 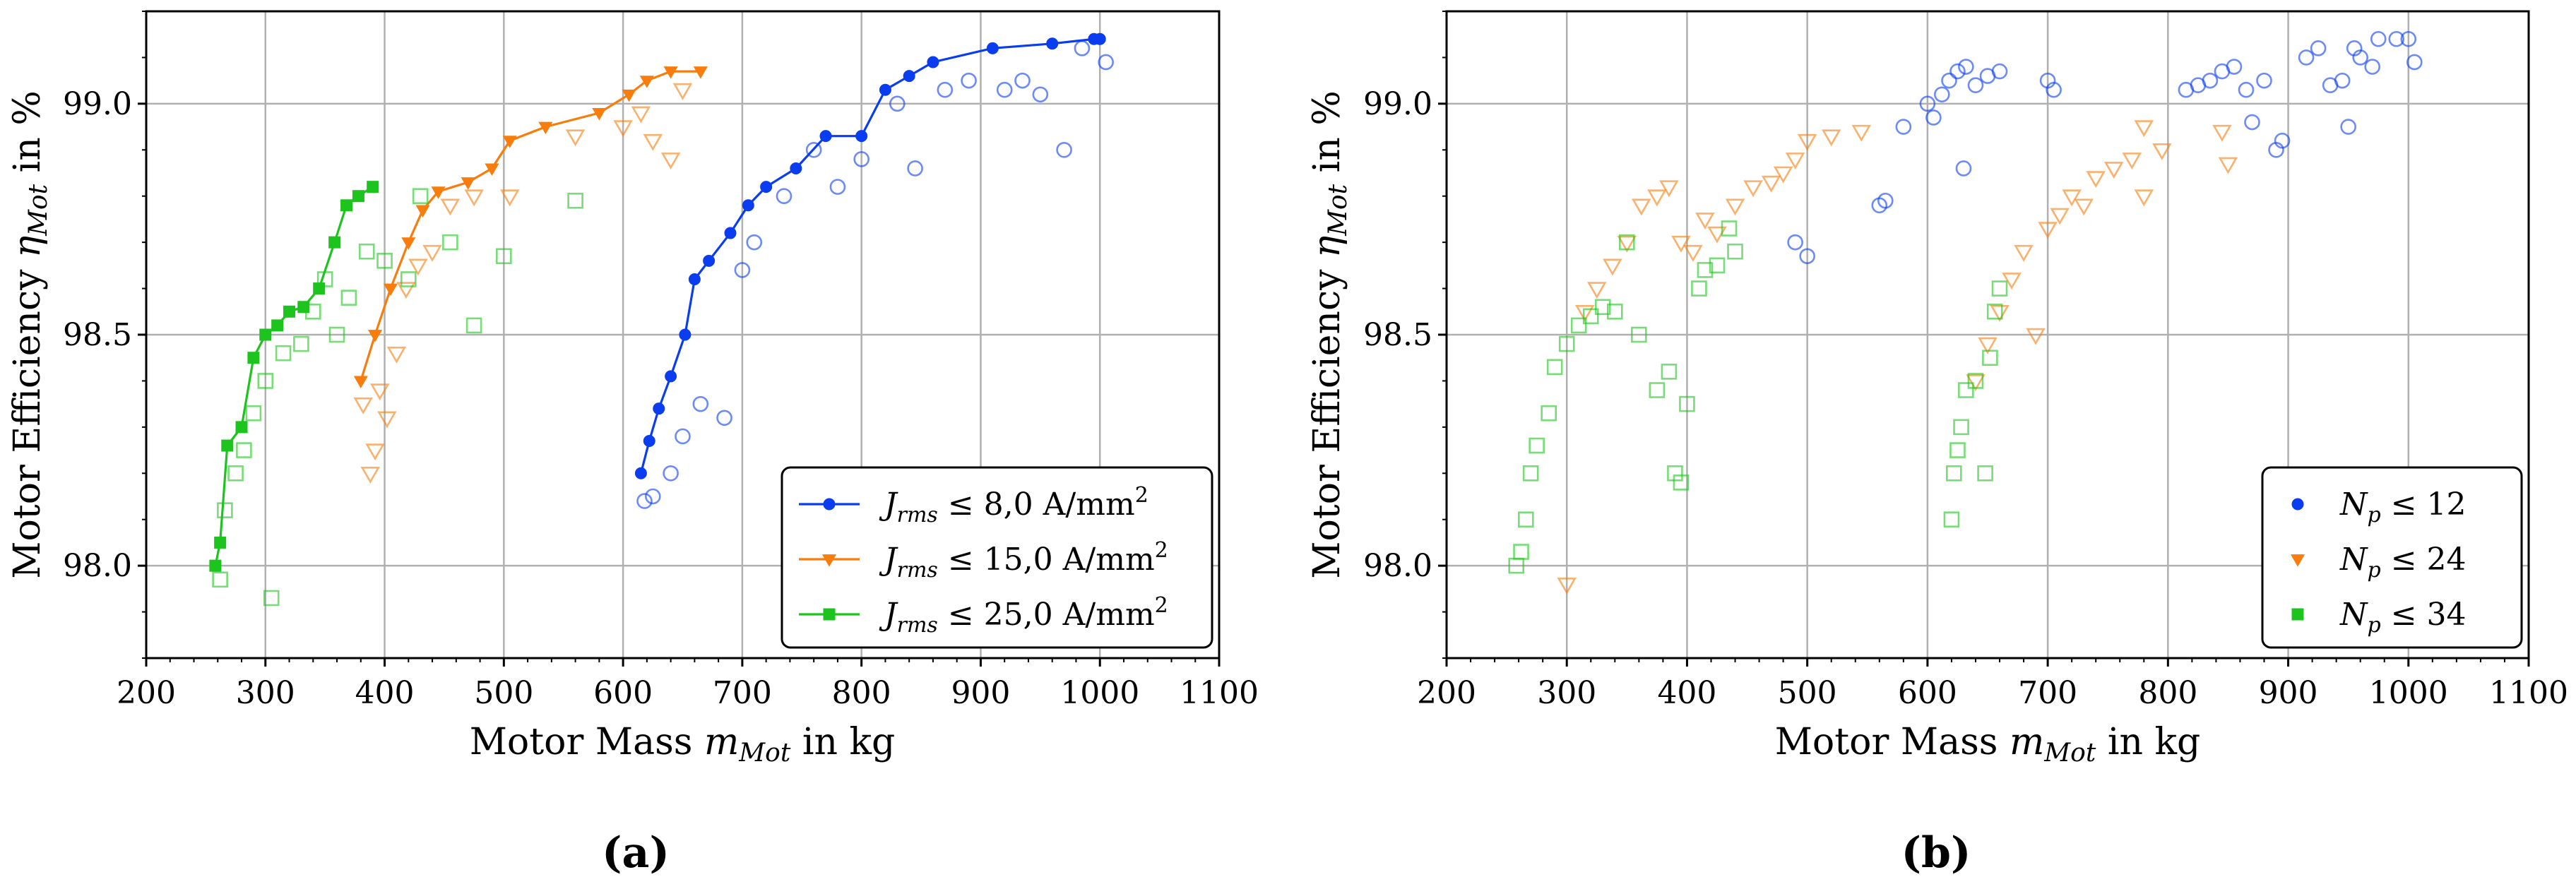 I want to click on legend-item: Np ≤ 24, so click(x=2378, y=562).